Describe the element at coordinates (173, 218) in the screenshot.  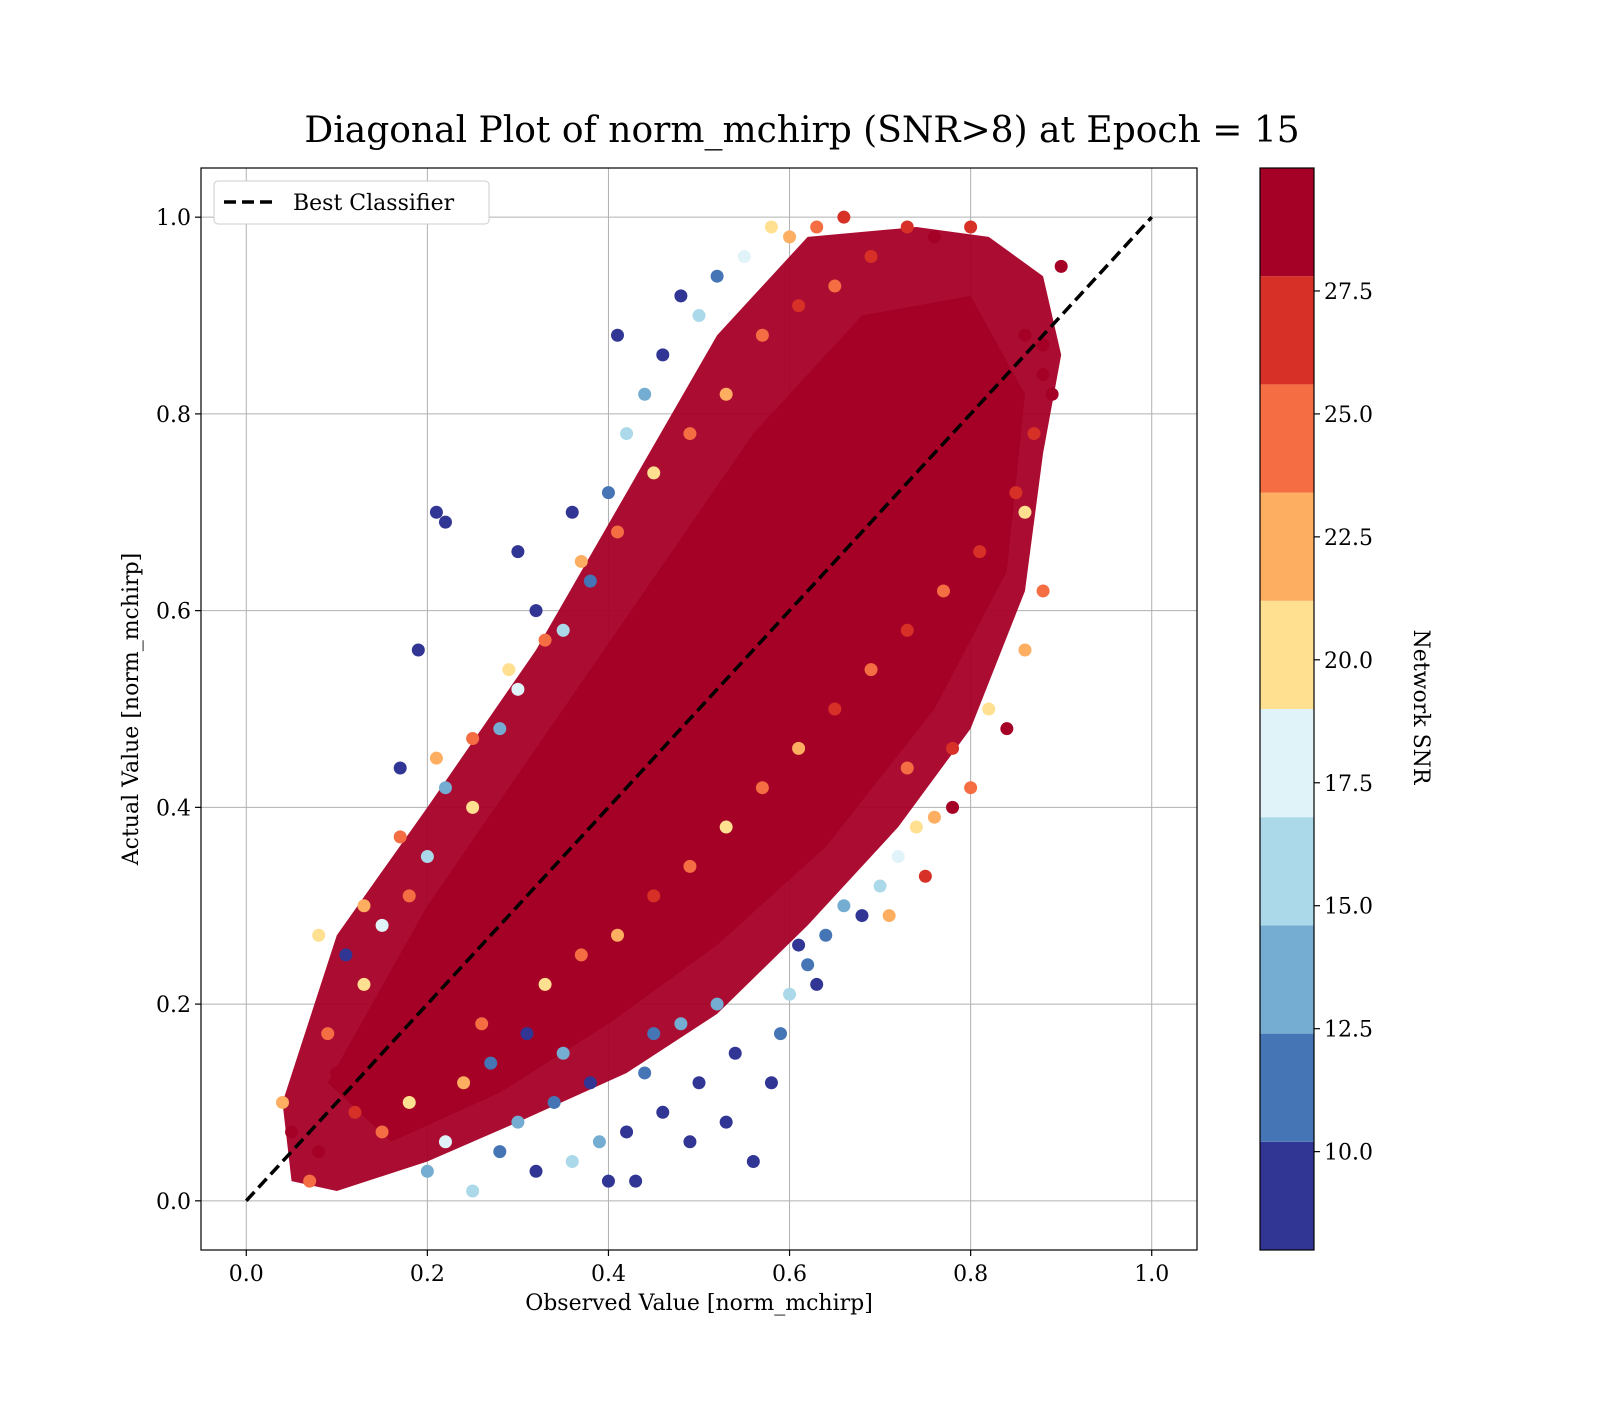
I see `y-tick-label: 1.0` at that location.